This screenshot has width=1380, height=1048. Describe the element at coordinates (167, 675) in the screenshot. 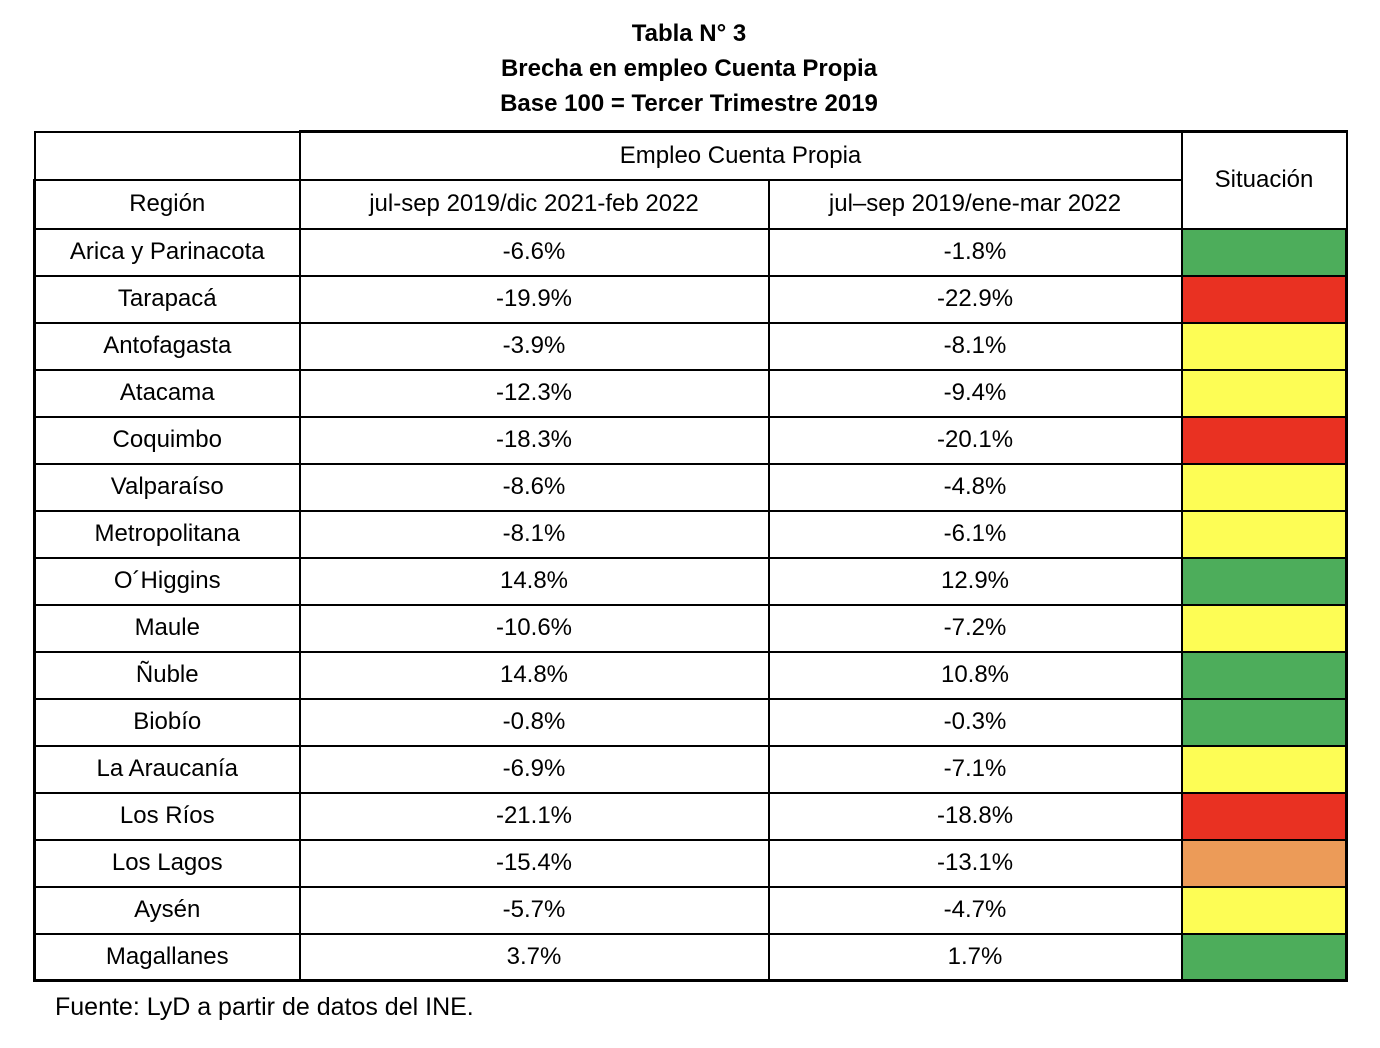

I see `region-name: Ñuble` at that location.